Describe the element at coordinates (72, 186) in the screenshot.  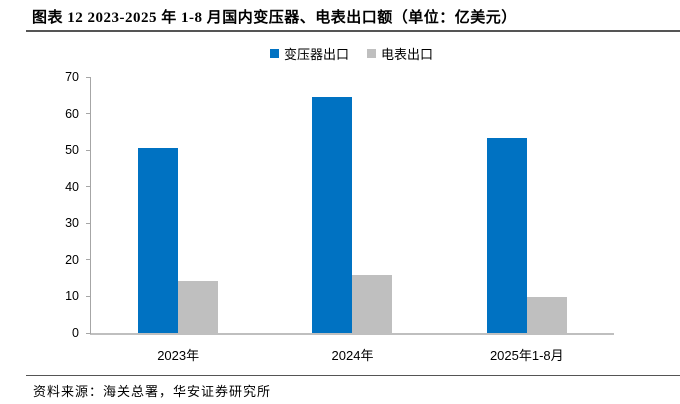
I see `y-tick-label: 40` at that location.